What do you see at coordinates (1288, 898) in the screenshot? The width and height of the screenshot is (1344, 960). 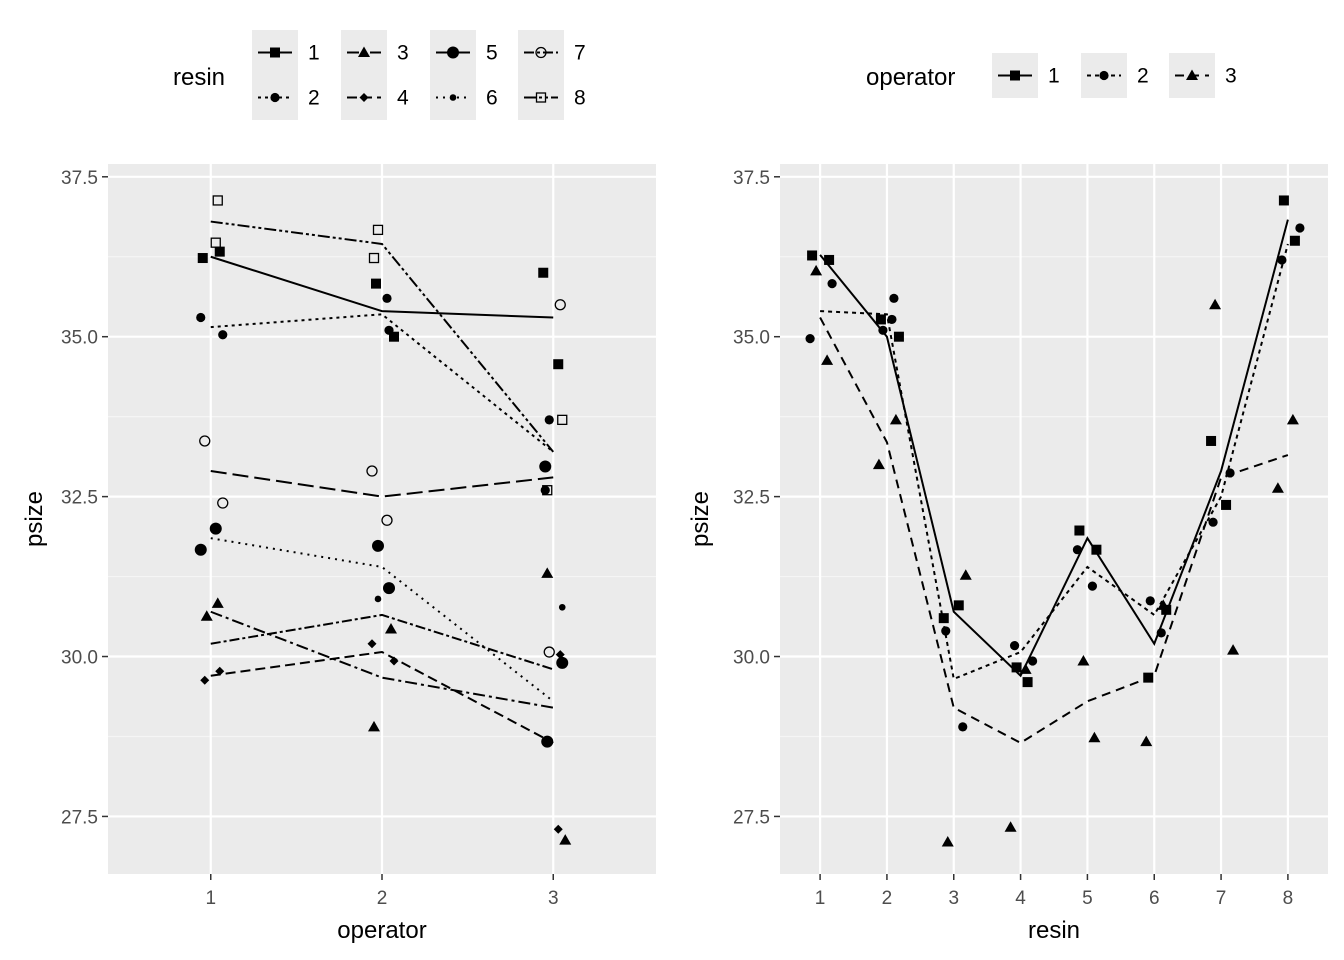 I see `x-tick-label: 8` at bounding box center [1288, 898].